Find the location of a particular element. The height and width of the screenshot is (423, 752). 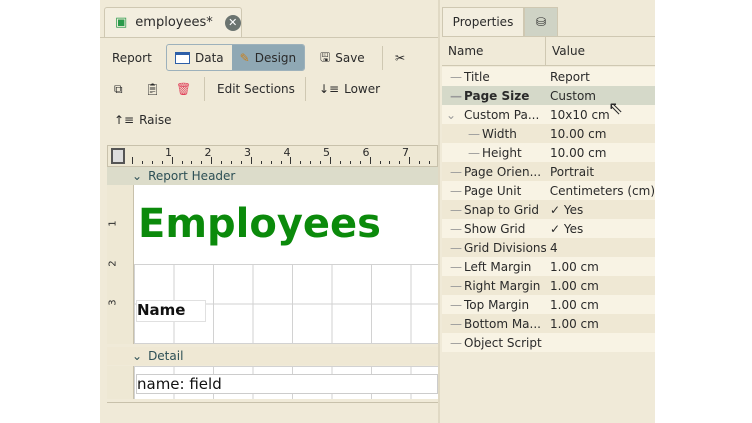

property-value: Portrait is located at coordinates (572, 171).